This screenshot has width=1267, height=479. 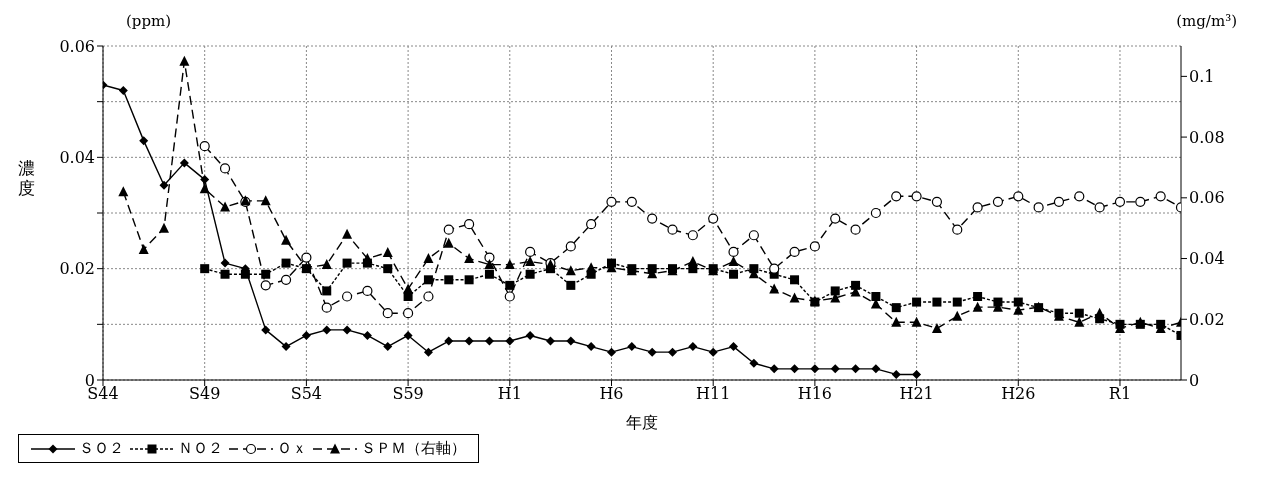 I want to click on y-tick-label: 0.06, so click(x=77, y=46).